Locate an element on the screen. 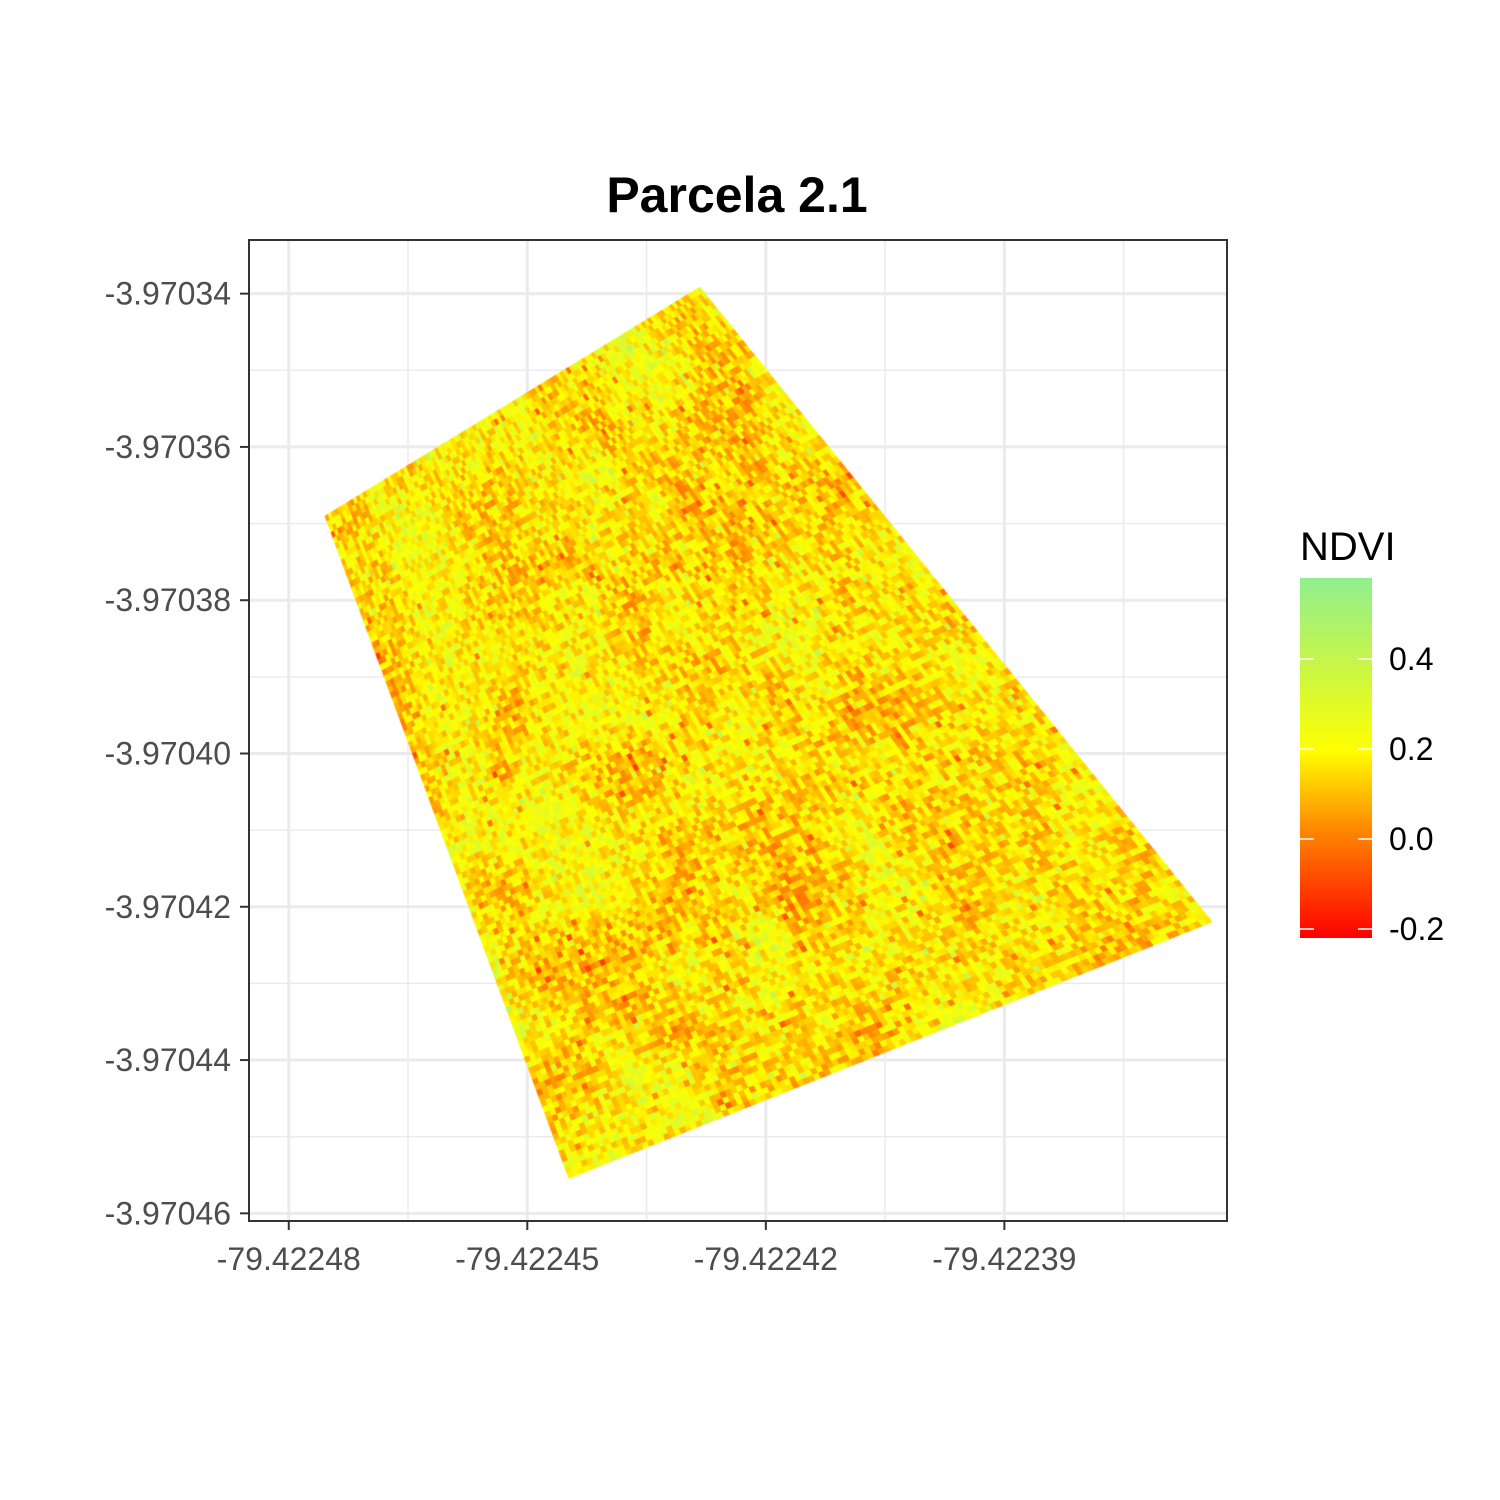  legend: NDVI 0.4 0.2 0.0 -0.2 is located at coordinates (1372, 736).